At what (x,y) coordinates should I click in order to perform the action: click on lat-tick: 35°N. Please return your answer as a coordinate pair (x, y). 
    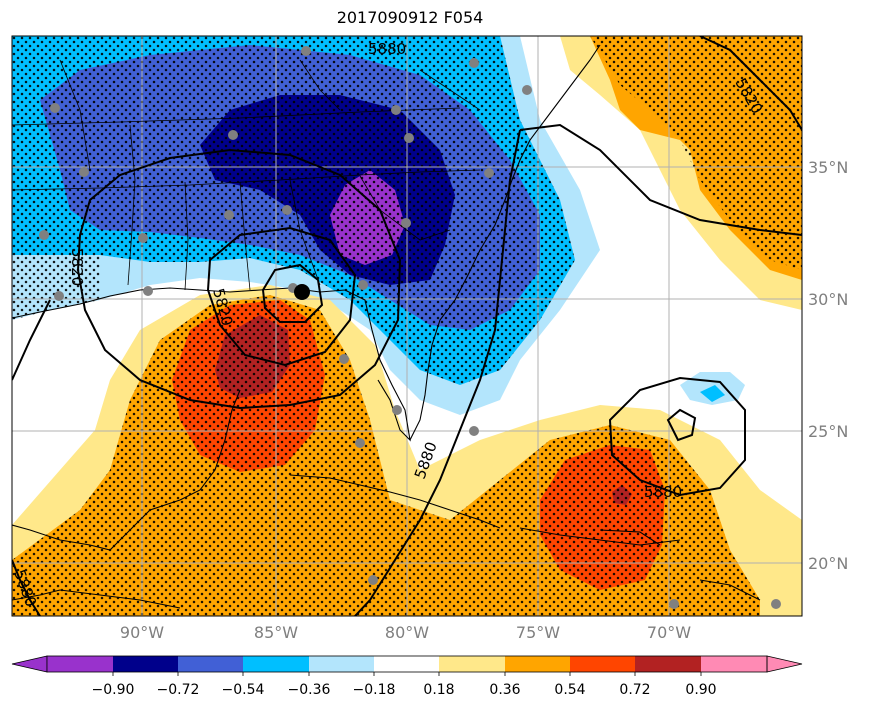
    Looking at the image, I should click on (828, 167).